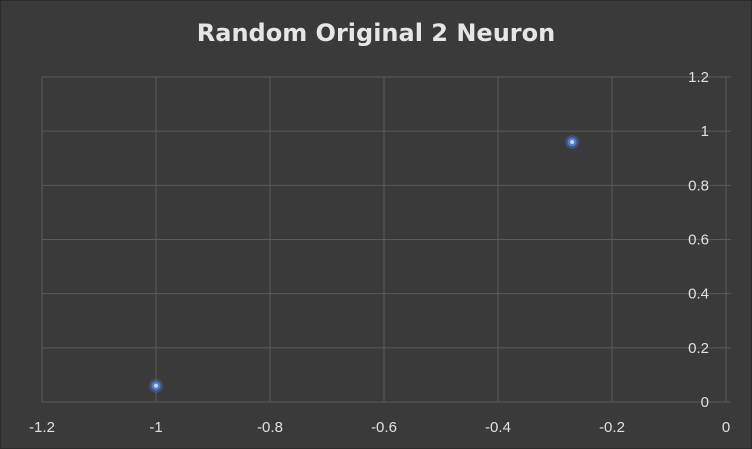  What do you see at coordinates (270, 427) in the screenshot?
I see `x-tick-label: -0.8` at bounding box center [270, 427].